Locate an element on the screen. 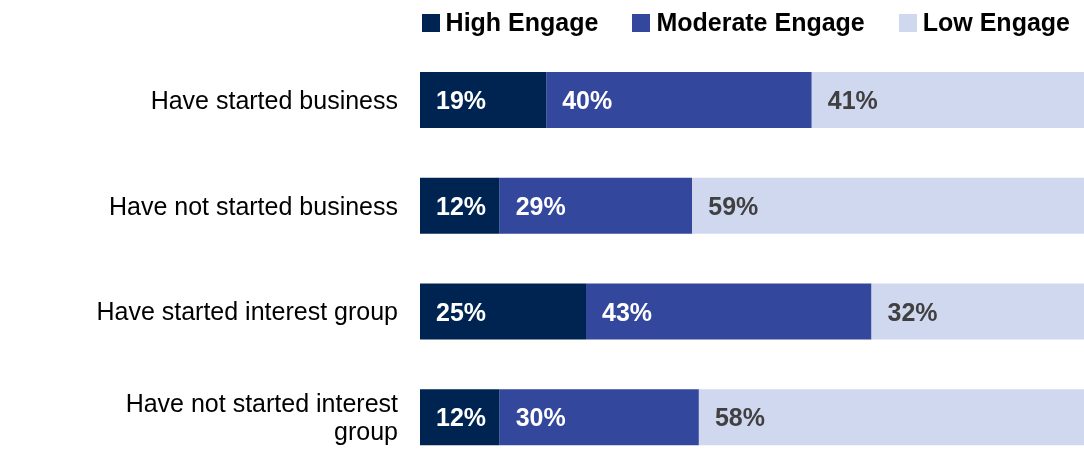 This screenshot has height=476, width=1084. legend-label: Moderate Engage is located at coordinates (760, 22).